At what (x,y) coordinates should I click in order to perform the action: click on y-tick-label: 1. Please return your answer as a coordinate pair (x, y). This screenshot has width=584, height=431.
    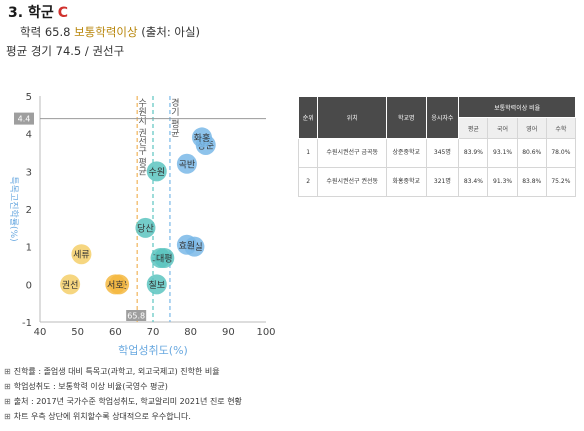
    Looking at the image, I should click on (29, 248).